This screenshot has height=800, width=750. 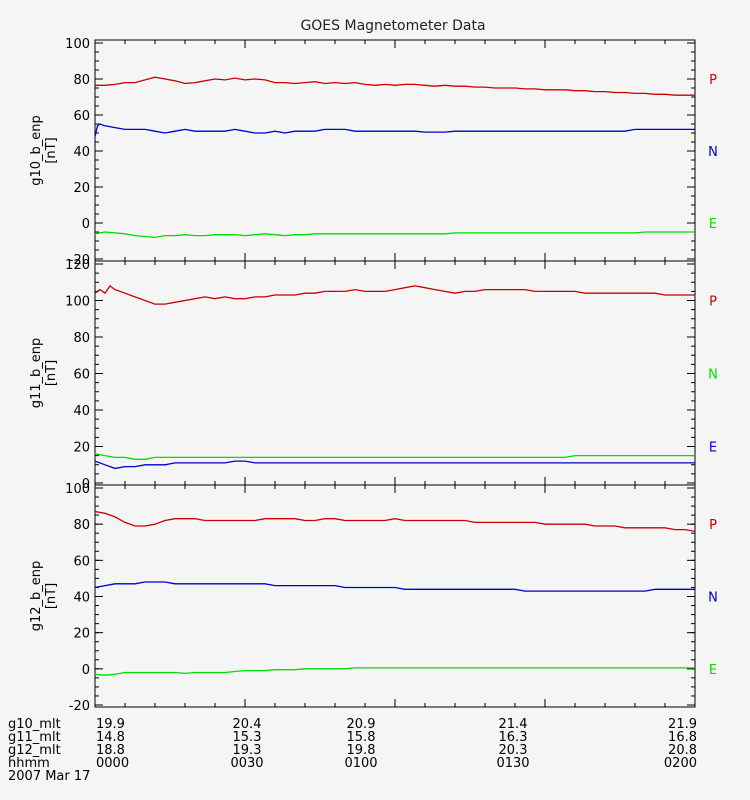 What do you see at coordinates (36, 596) in the screenshot?
I see `y-axis-label: g12_b_enp` at bounding box center [36, 596].